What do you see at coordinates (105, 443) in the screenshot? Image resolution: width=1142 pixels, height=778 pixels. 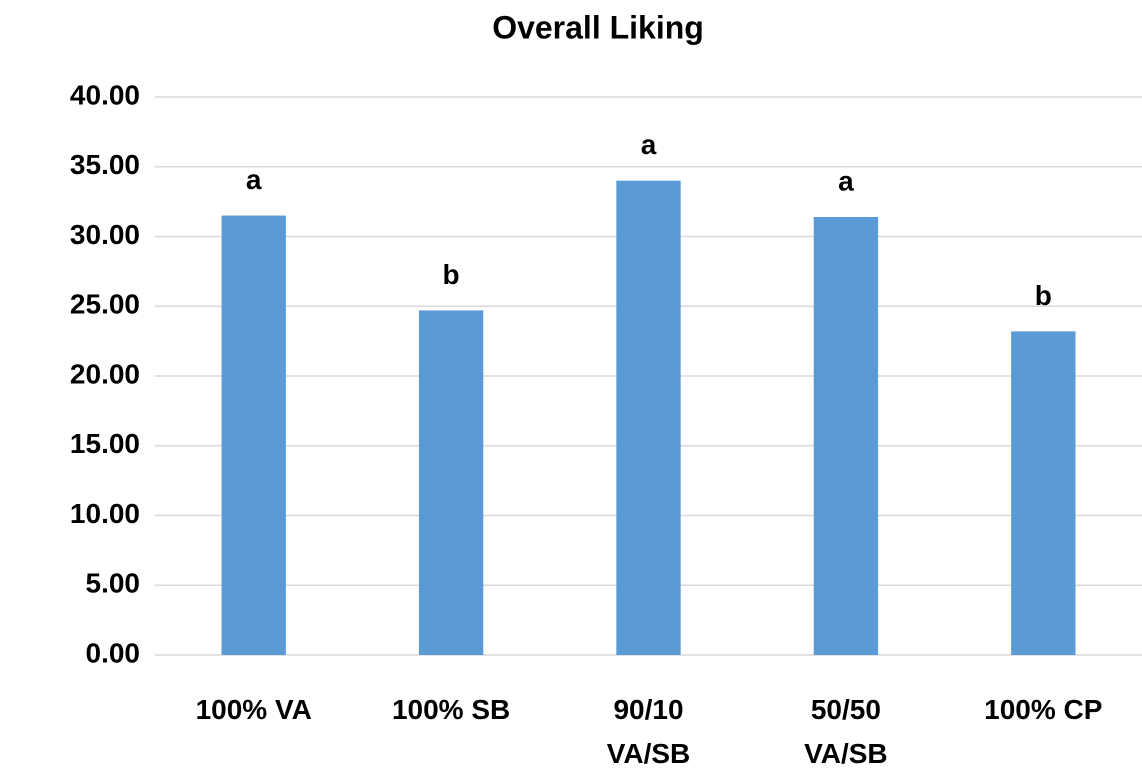 I see `y-tick-label: 15.00` at bounding box center [105, 443].